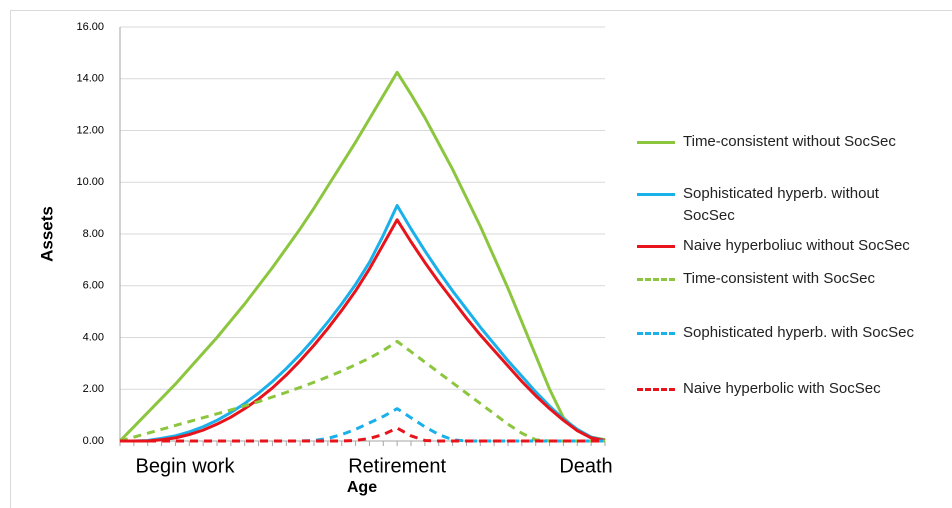 Image resolution: width=952 pixels, height=508 pixels. Describe the element at coordinates (93, 234) in the screenshot. I see `y-tick-label: 8.00` at that location.